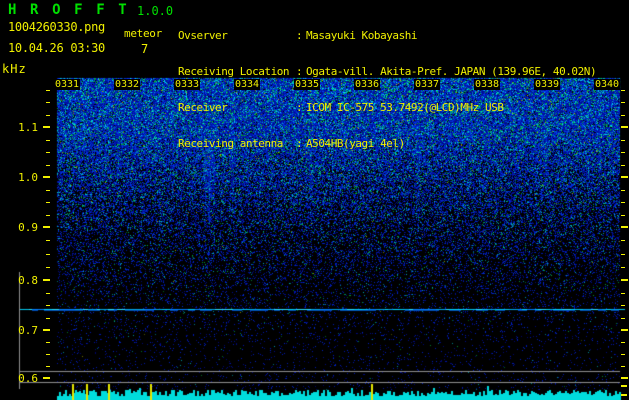 Image resolution: width=629 pixels, height=400 pixels. What do you see at coordinates (187, 84) in the screenshot?
I see `x-tick-time-label: 0333` at bounding box center [187, 84].